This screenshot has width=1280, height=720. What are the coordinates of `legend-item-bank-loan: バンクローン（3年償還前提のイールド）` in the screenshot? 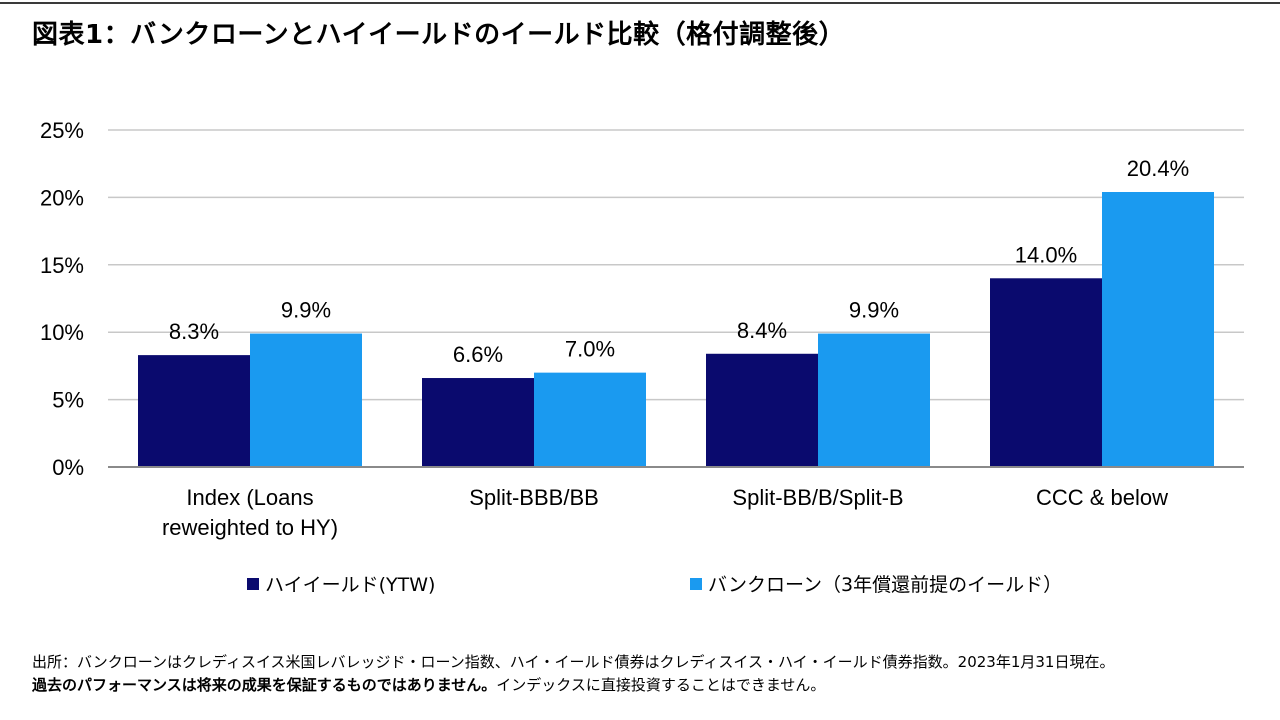 It's located at (876, 583).